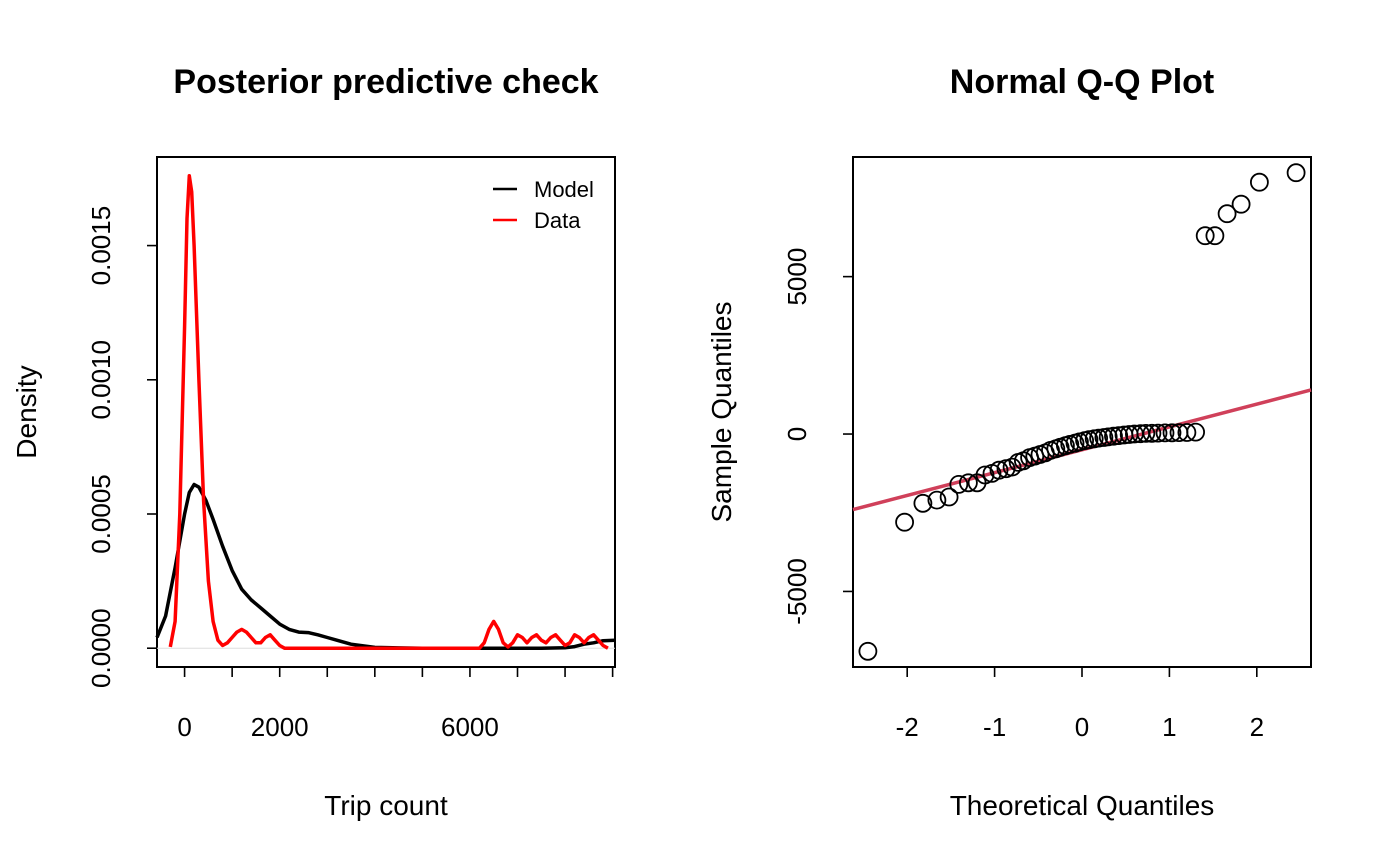 The image size is (1392, 864). Describe the element at coordinates (564, 189) in the screenshot. I see `legend-model-label: Model` at that location.